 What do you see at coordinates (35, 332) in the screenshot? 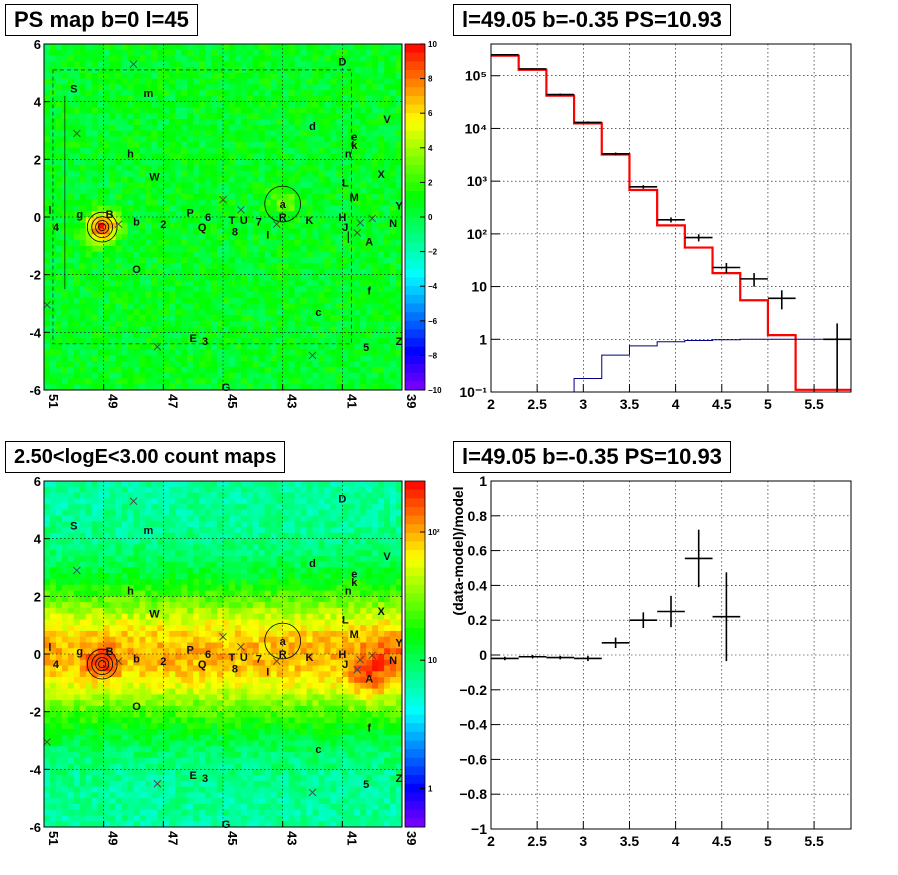
I see `y-tick-label: -4` at bounding box center [35, 332].